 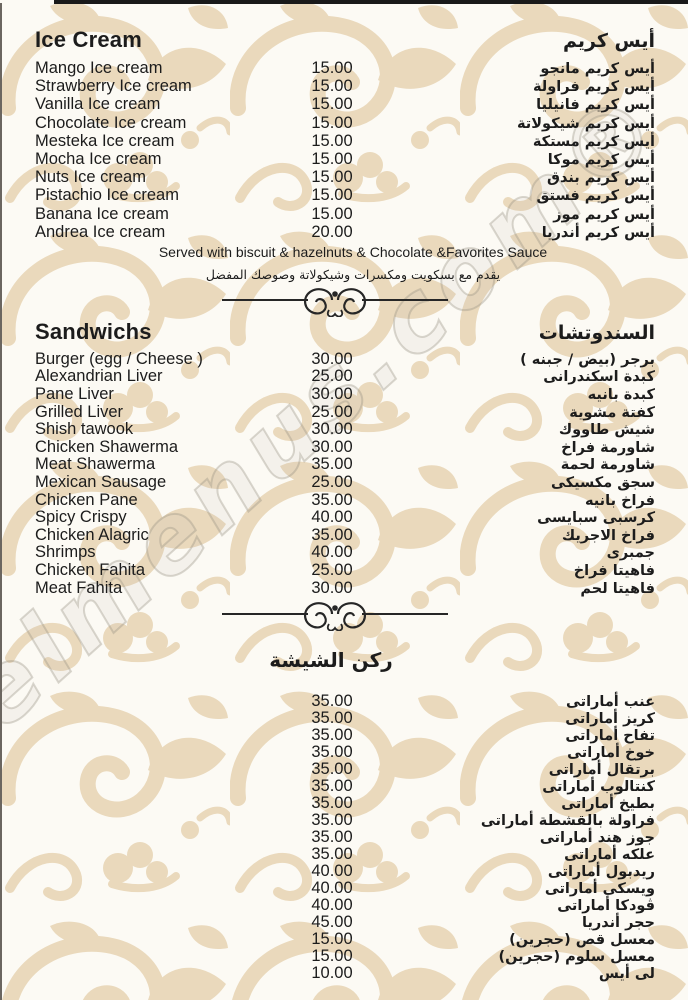 I want to click on menu-item-row: 35.00 عنب أماراتى, so click(x=345, y=701).